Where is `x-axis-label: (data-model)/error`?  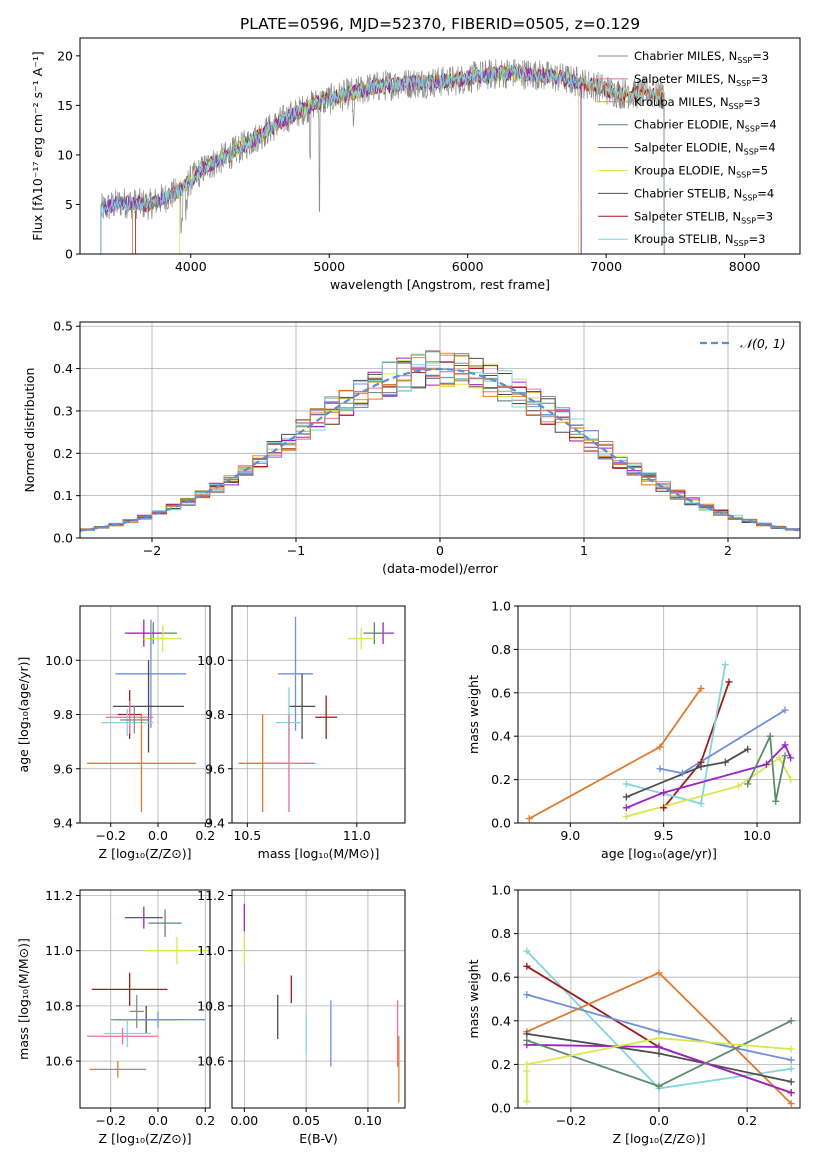 x-axis-label: (data-model)/error is located at coordinates (440, 568).